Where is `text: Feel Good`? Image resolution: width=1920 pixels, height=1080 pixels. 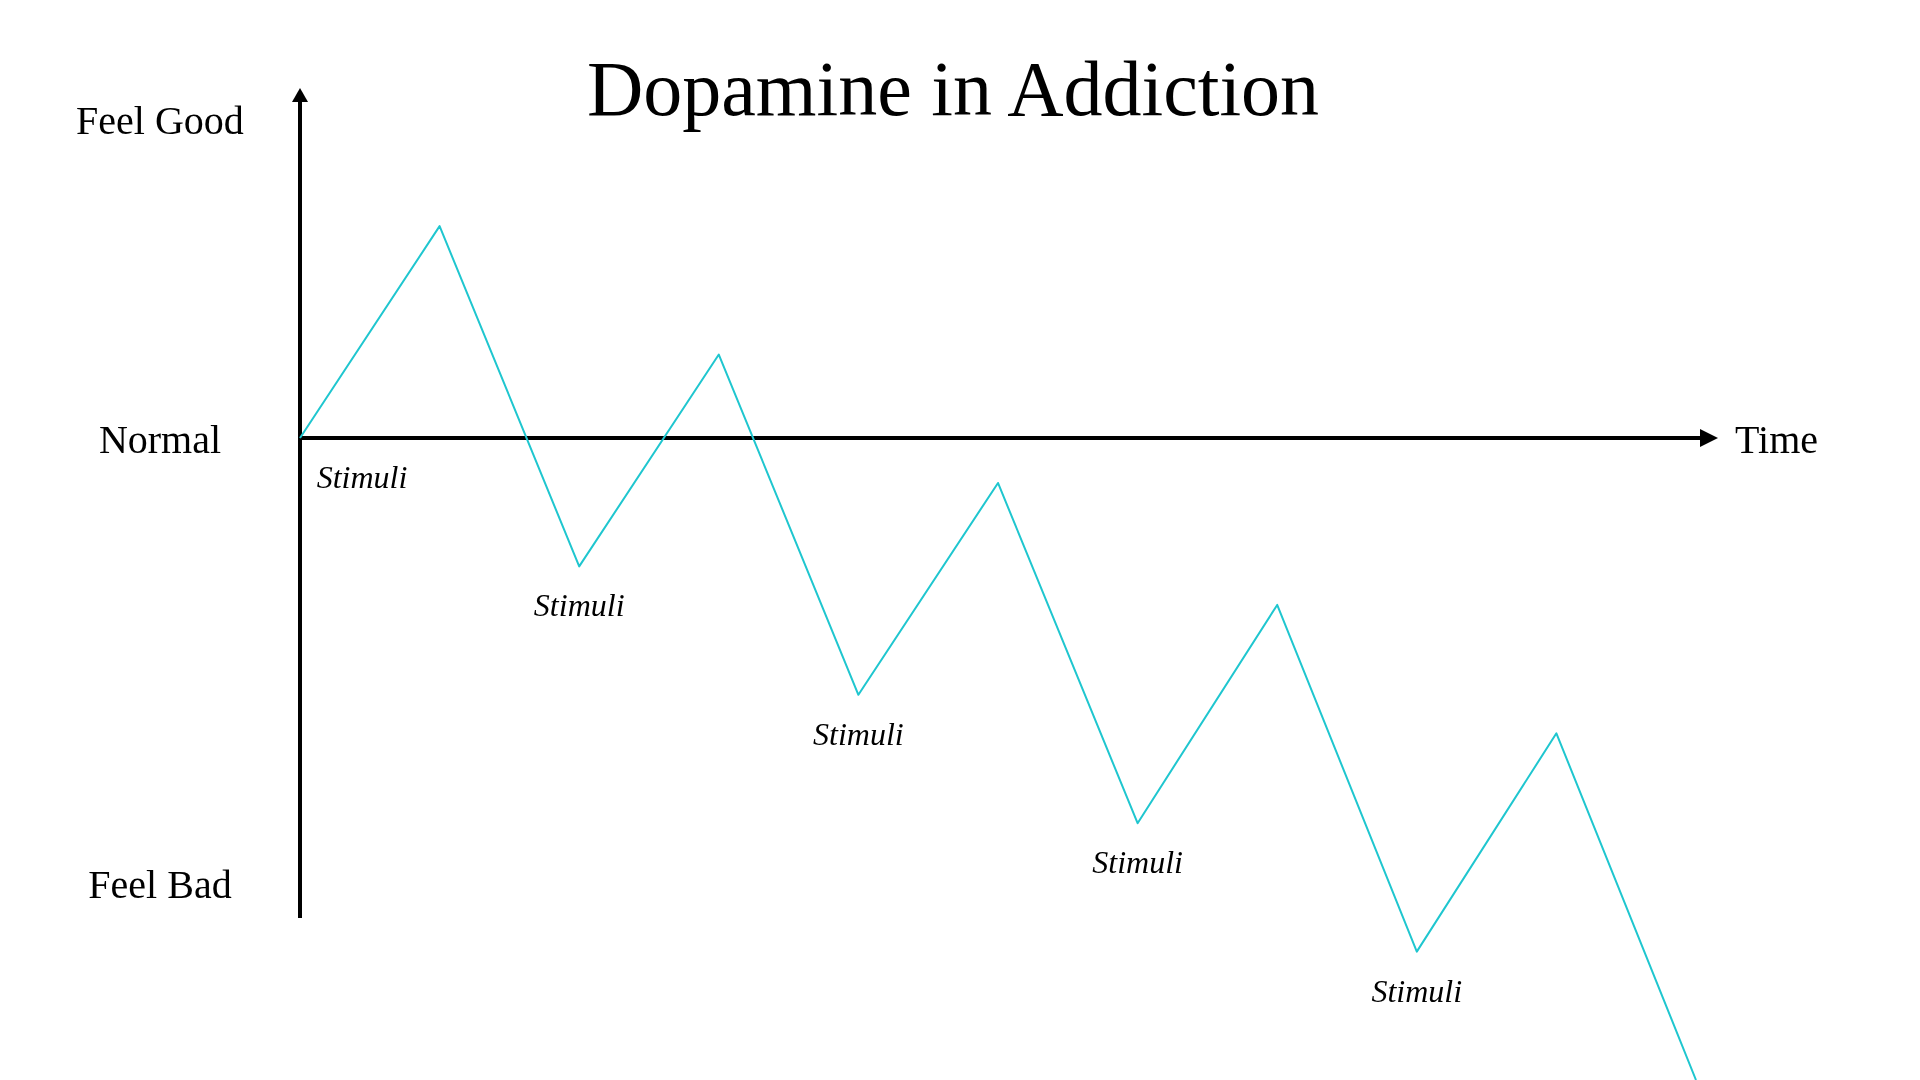 text: Feel Good is located at coordinates (160, 120).